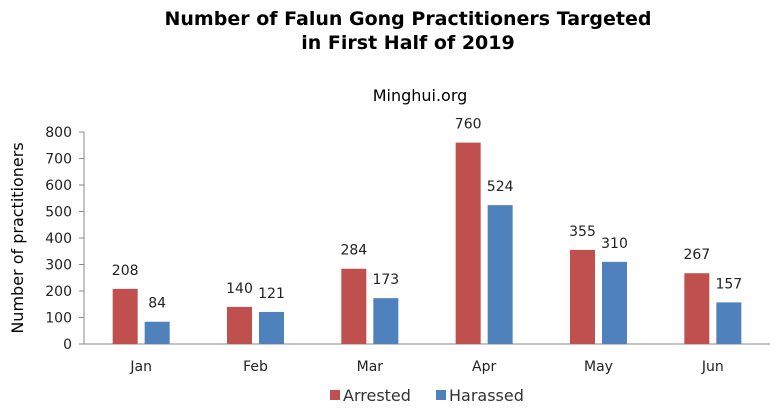 The width and height of the screenshot is (778, 414). I want to click on y-tick-label: 600, so click(58, 186).